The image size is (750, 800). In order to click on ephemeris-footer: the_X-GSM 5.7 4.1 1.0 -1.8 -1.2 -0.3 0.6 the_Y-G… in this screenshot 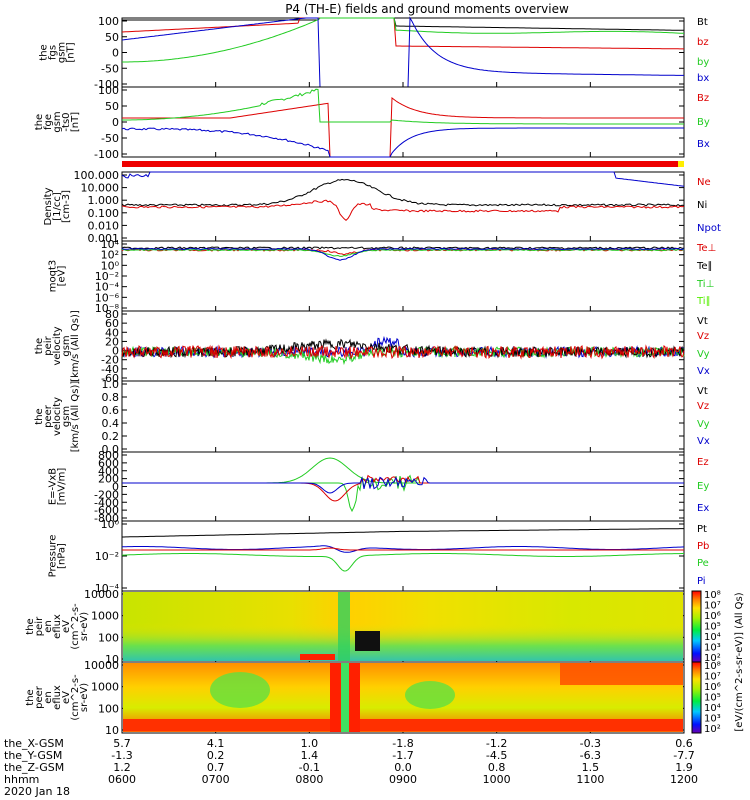, I will do `click(351, 767)`.